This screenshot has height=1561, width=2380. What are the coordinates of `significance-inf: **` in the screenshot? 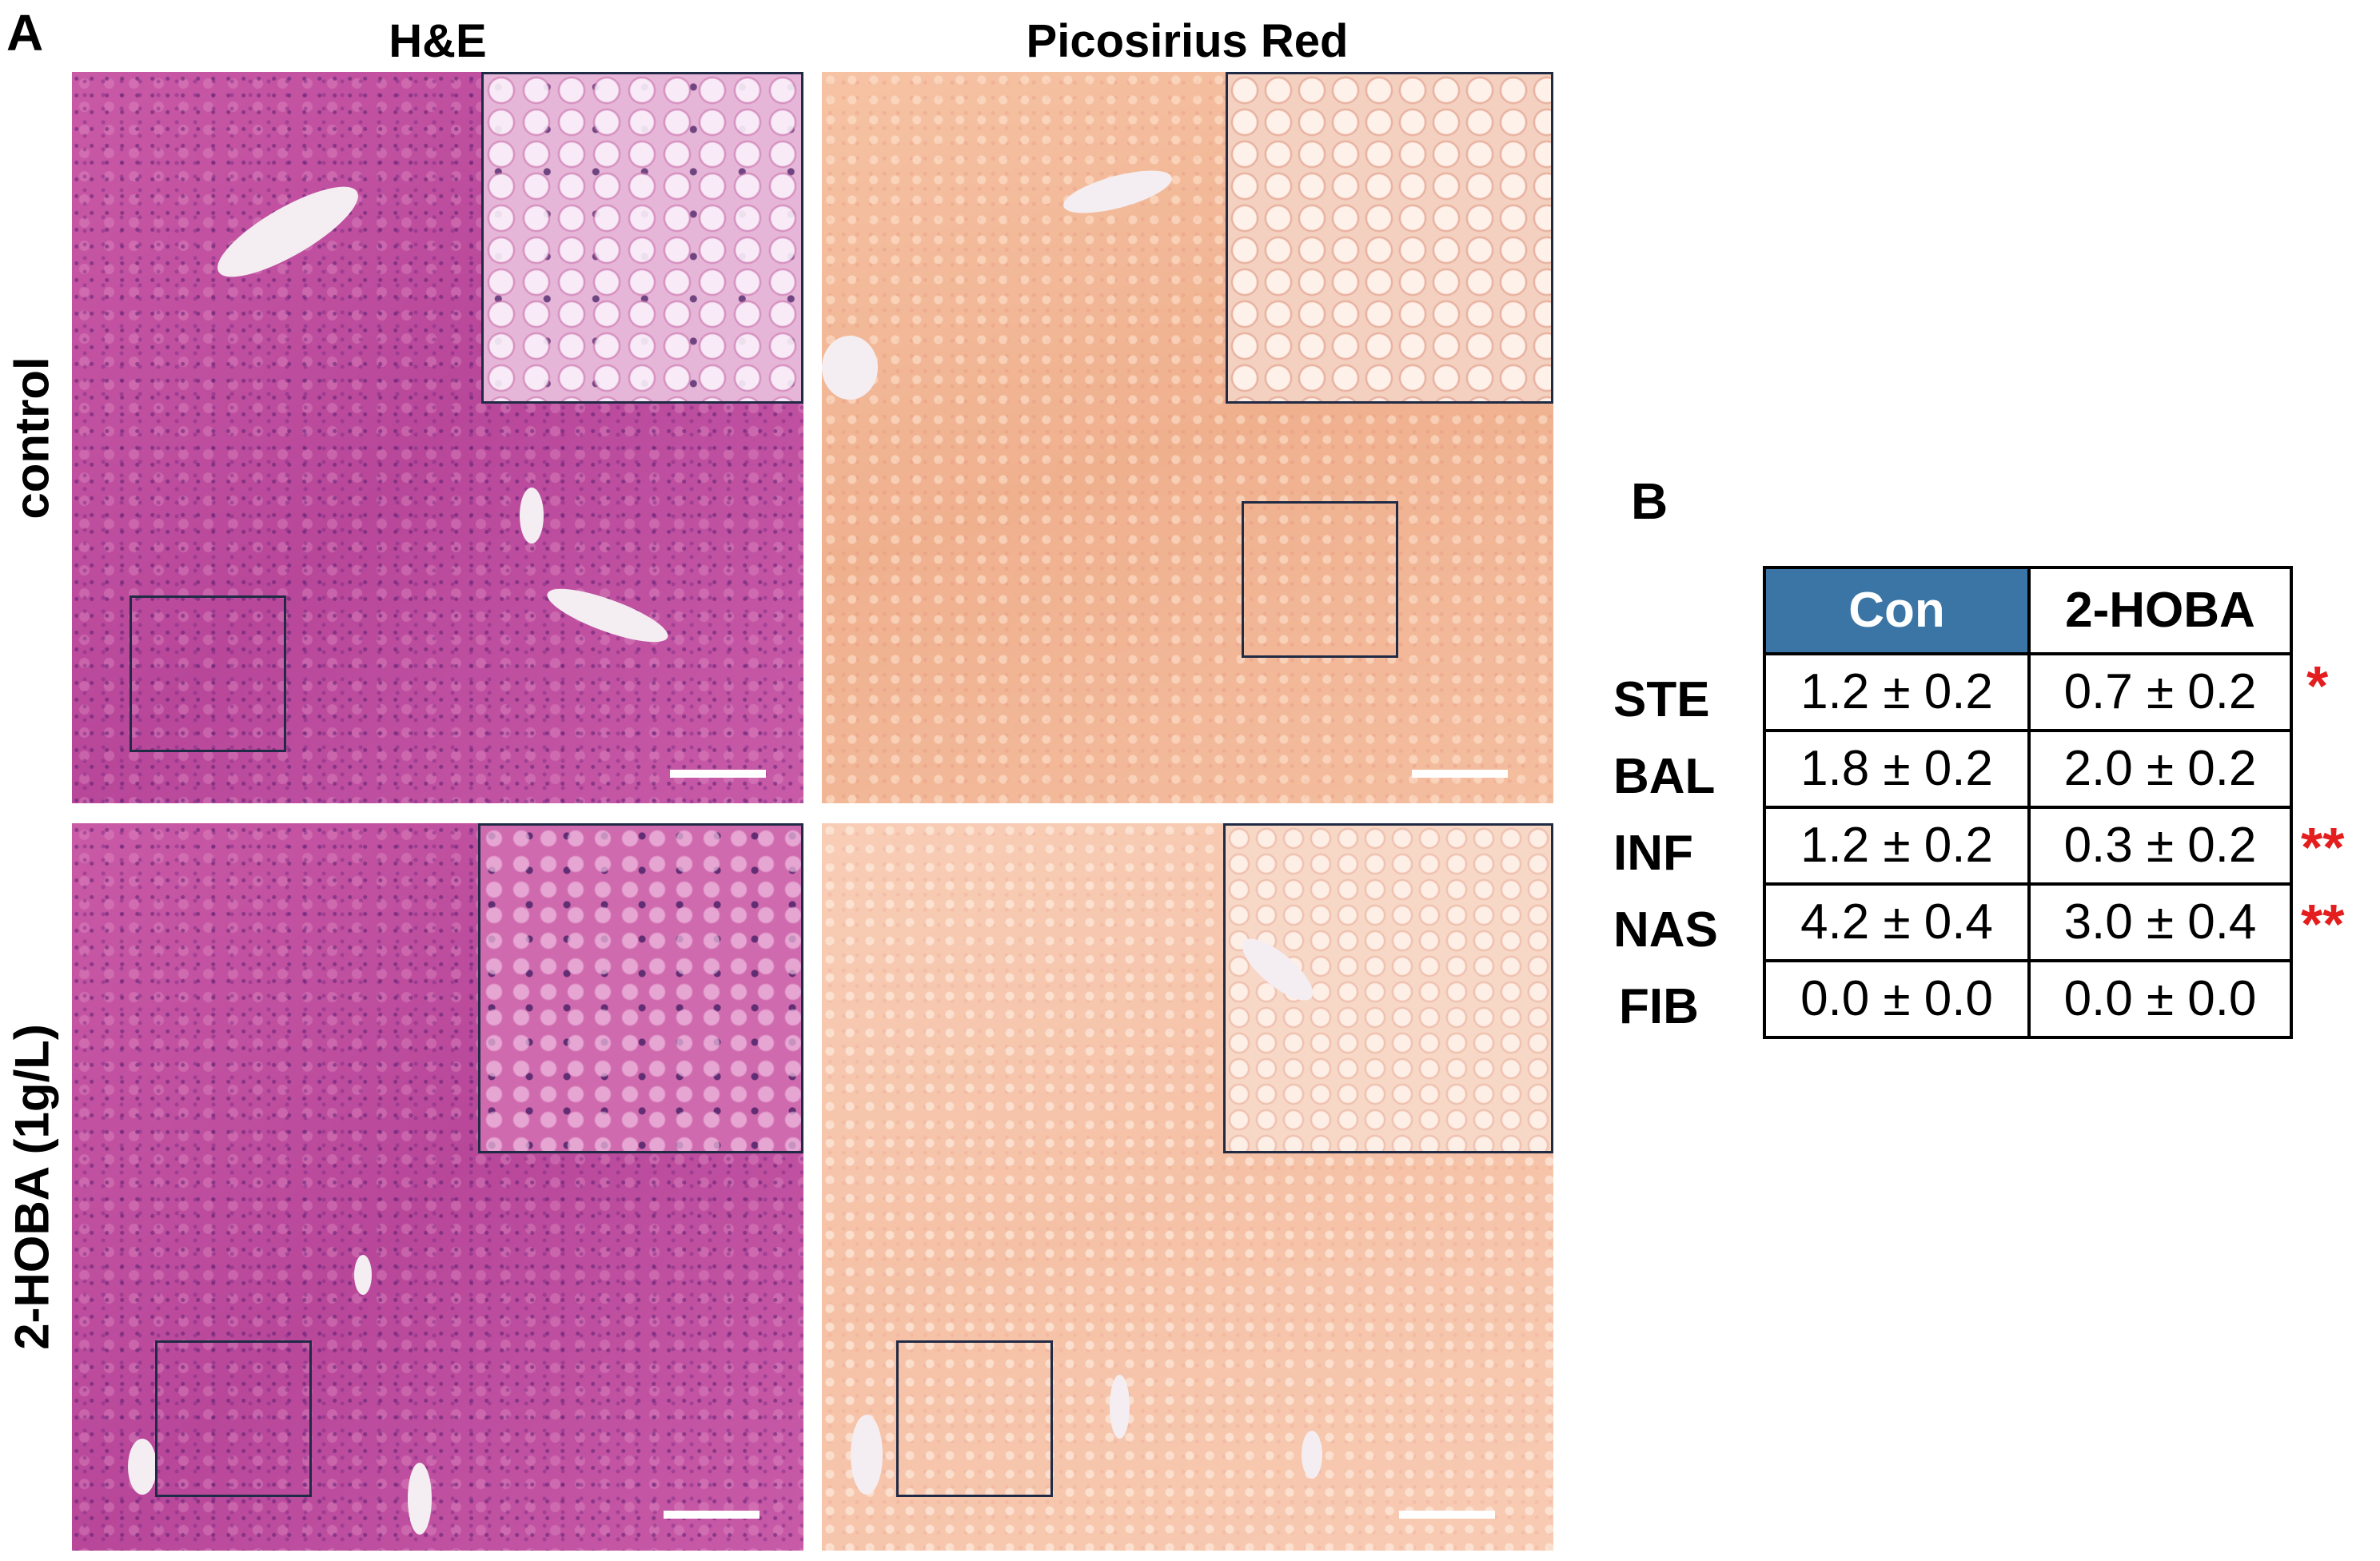 It's located at (2323, 847).